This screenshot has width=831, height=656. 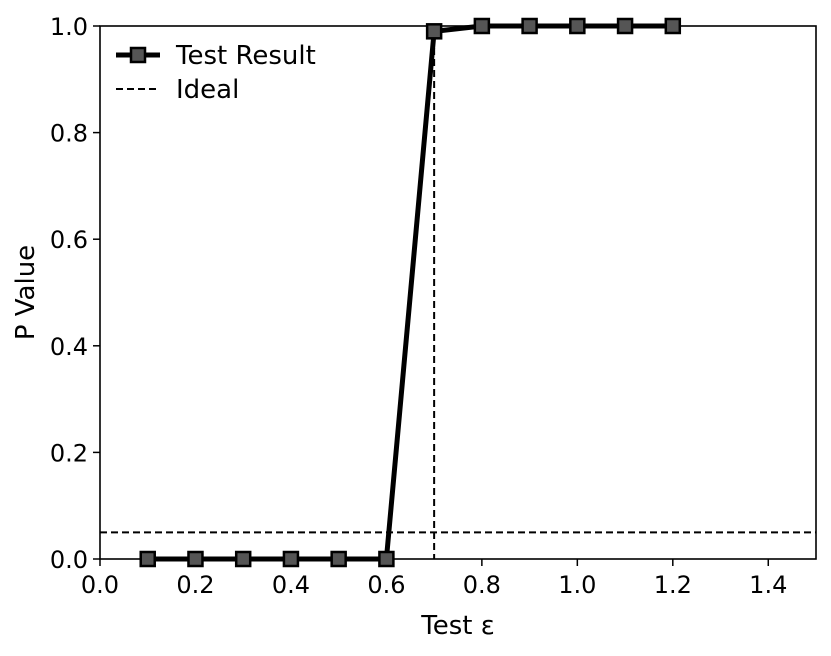 What do you see at coordinates (69, 27) in the screenshot?
I see `y-tick-label: 1.0` at bounding box center [69, 27].